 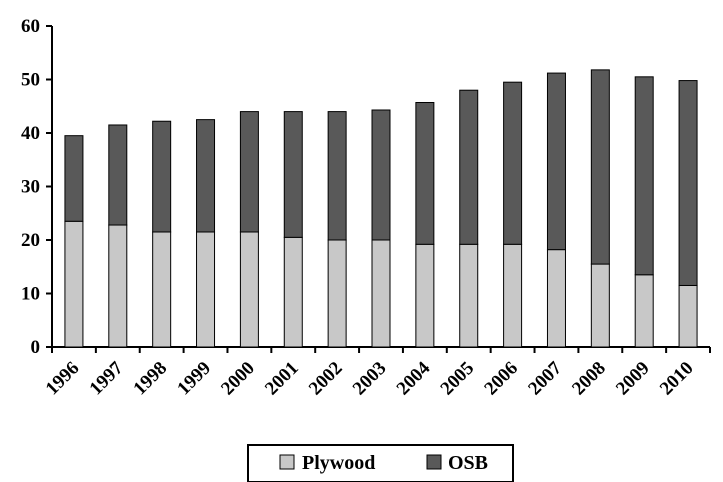 What do you see at coordinates (545, 378) in the screenshot?
I see `x-tick-label: 2007` at bounding box center [545, 378].